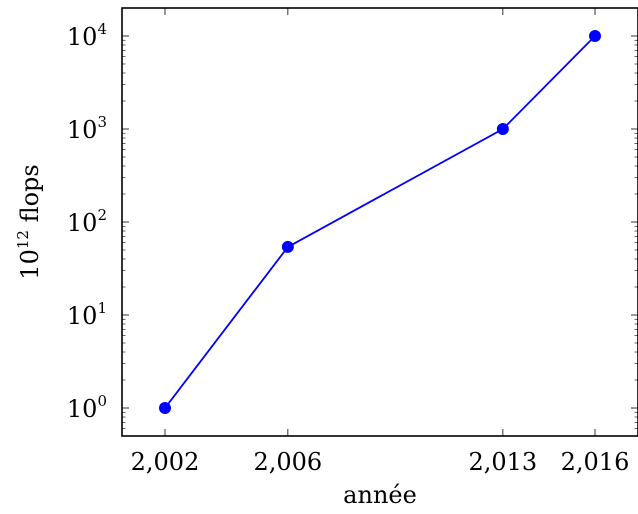  I want to click on y-tick-label: 10¹, so click(87, 314).